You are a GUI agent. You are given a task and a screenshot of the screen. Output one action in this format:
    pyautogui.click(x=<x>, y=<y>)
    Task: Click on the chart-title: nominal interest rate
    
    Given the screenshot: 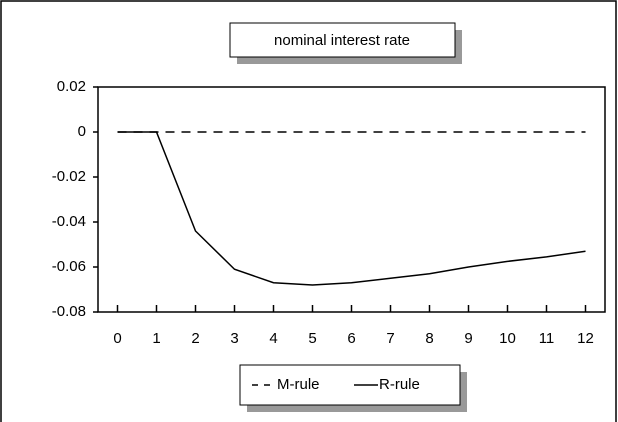 What is the action you would take?
    pyautogui.click(x=342, y=40)
    